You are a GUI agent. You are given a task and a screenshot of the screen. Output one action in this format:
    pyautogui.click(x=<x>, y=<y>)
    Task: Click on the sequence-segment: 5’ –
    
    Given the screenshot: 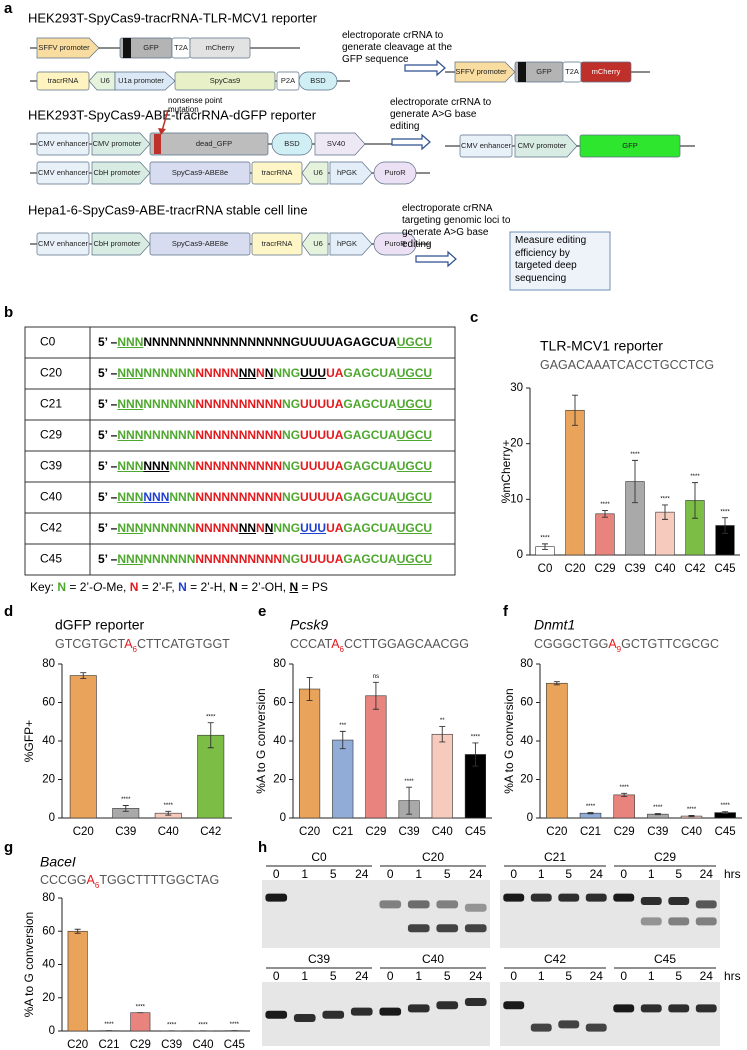 What is the action you would take?
    pyautogui.click(x=108, y=404)
    